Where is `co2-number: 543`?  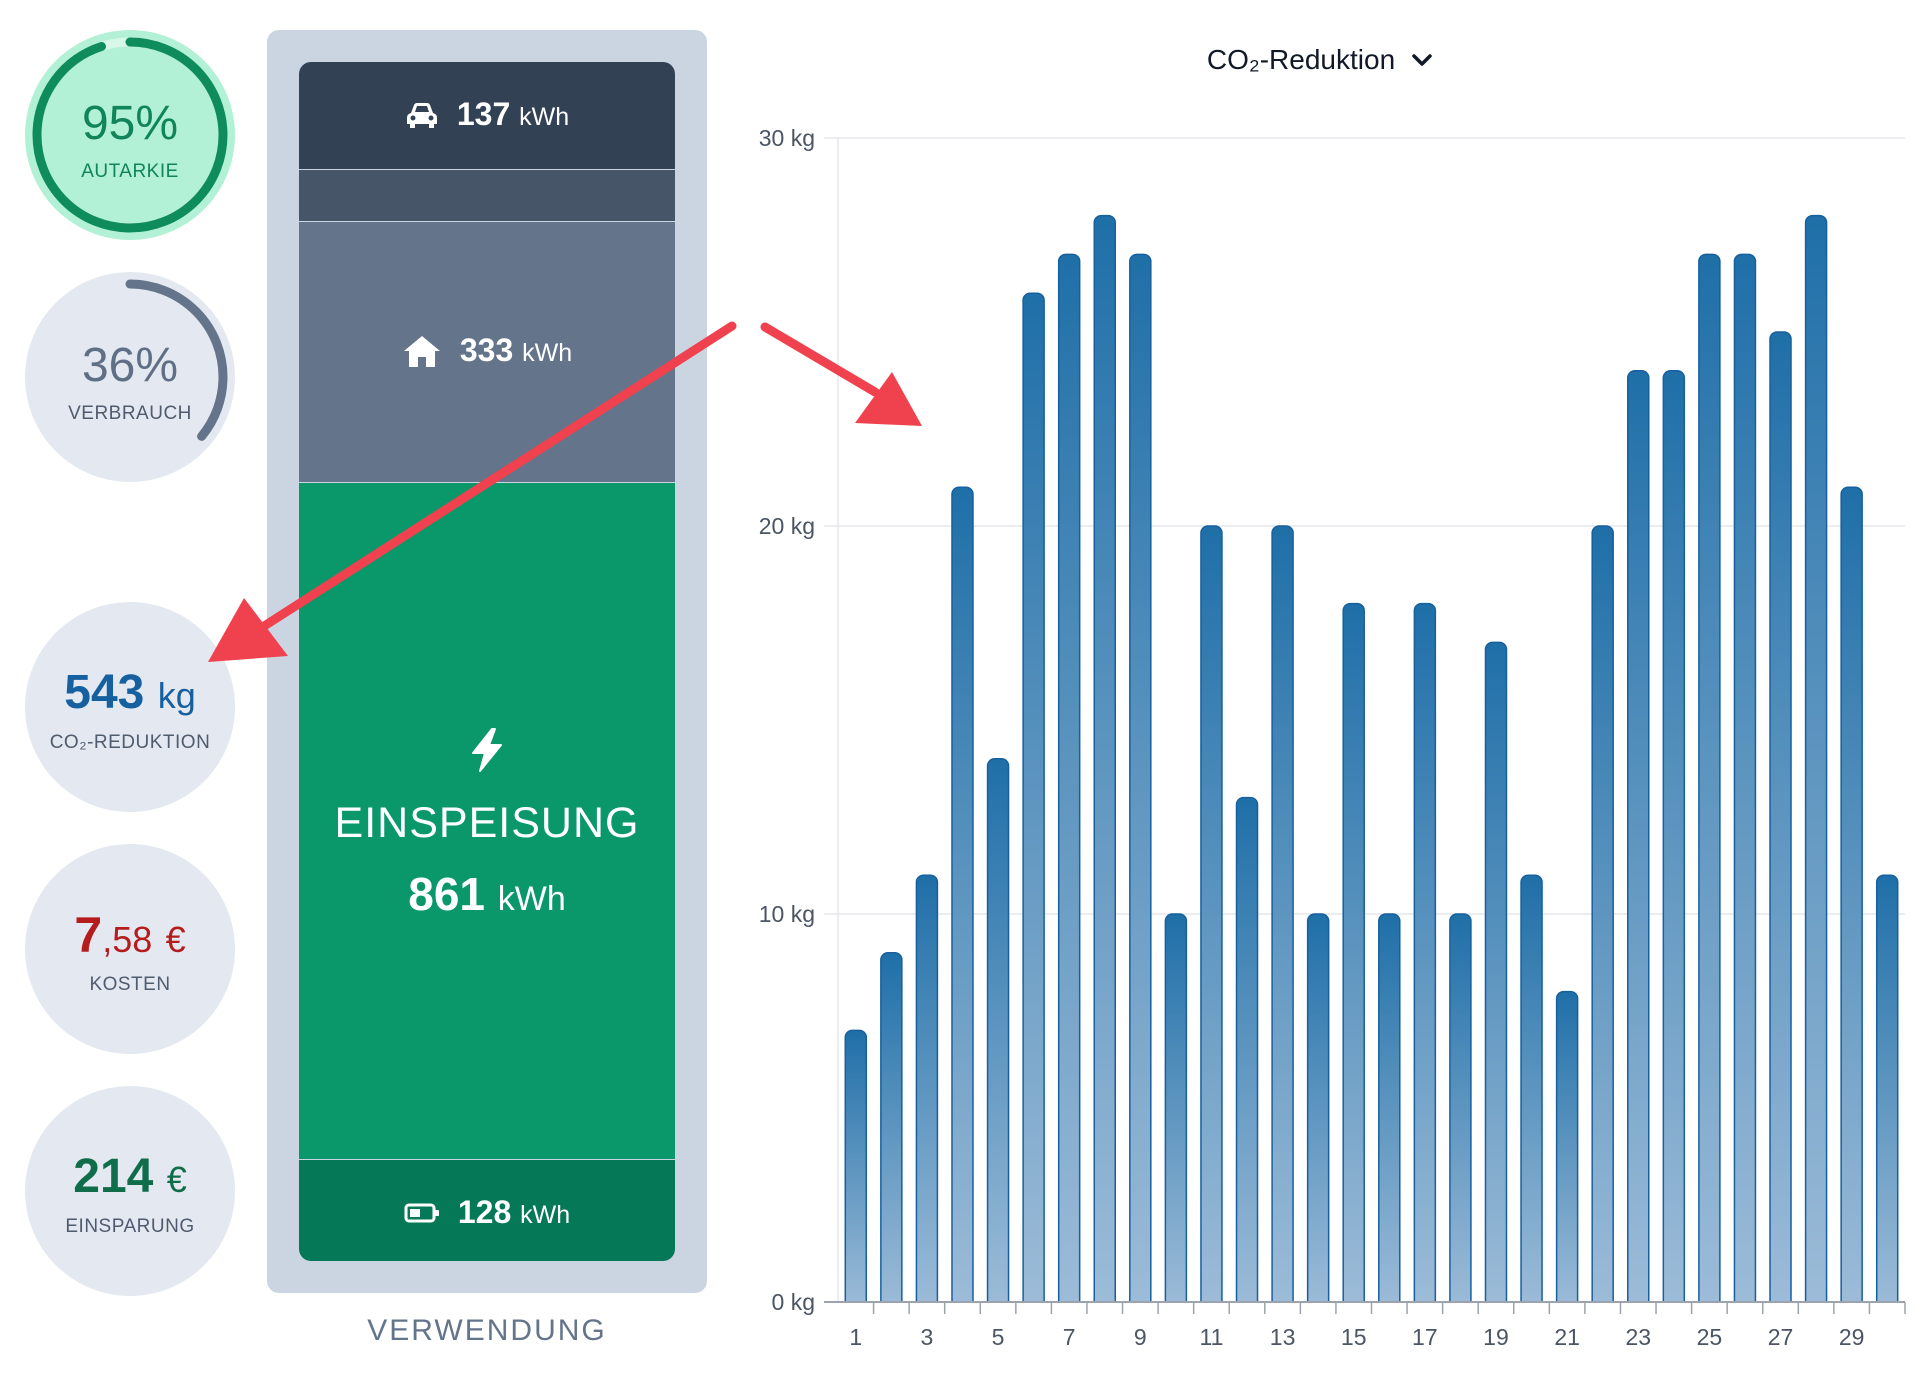 co2-number: 543 is located at coordinates (104, 692).